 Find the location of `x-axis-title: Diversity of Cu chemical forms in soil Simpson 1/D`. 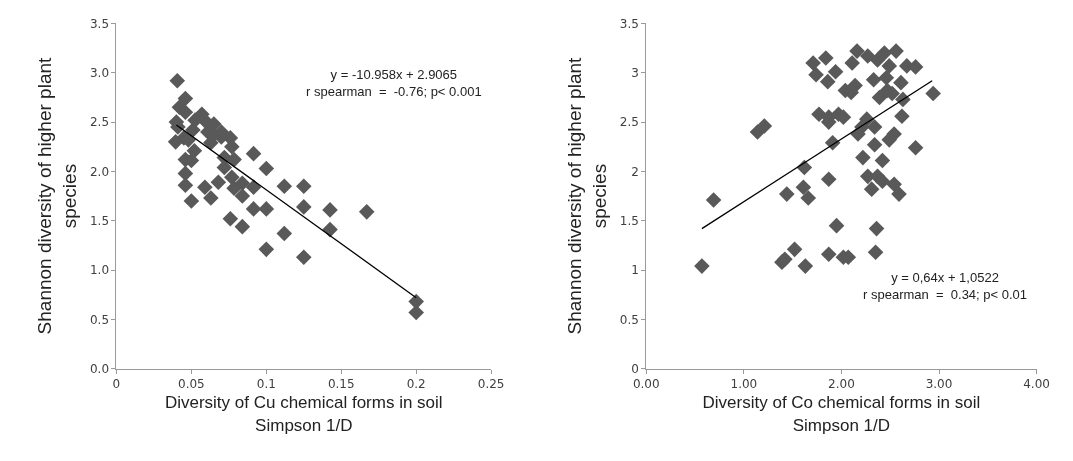

x-axis-title: Diversity of Cu chemical forms in soil Simpson 1/D is located at coordinates (303, 414).